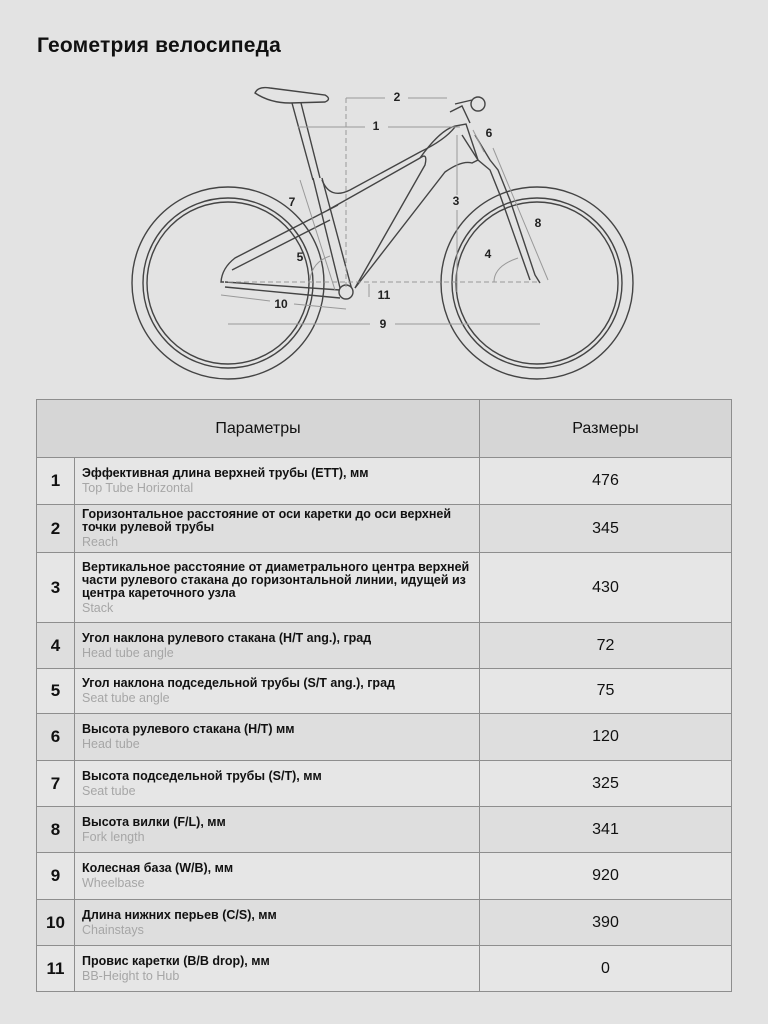 The image size is (768, 1024). Describe the element at coordinates (605, 691) in the screenshot. I see `size-value: 75` at that location.